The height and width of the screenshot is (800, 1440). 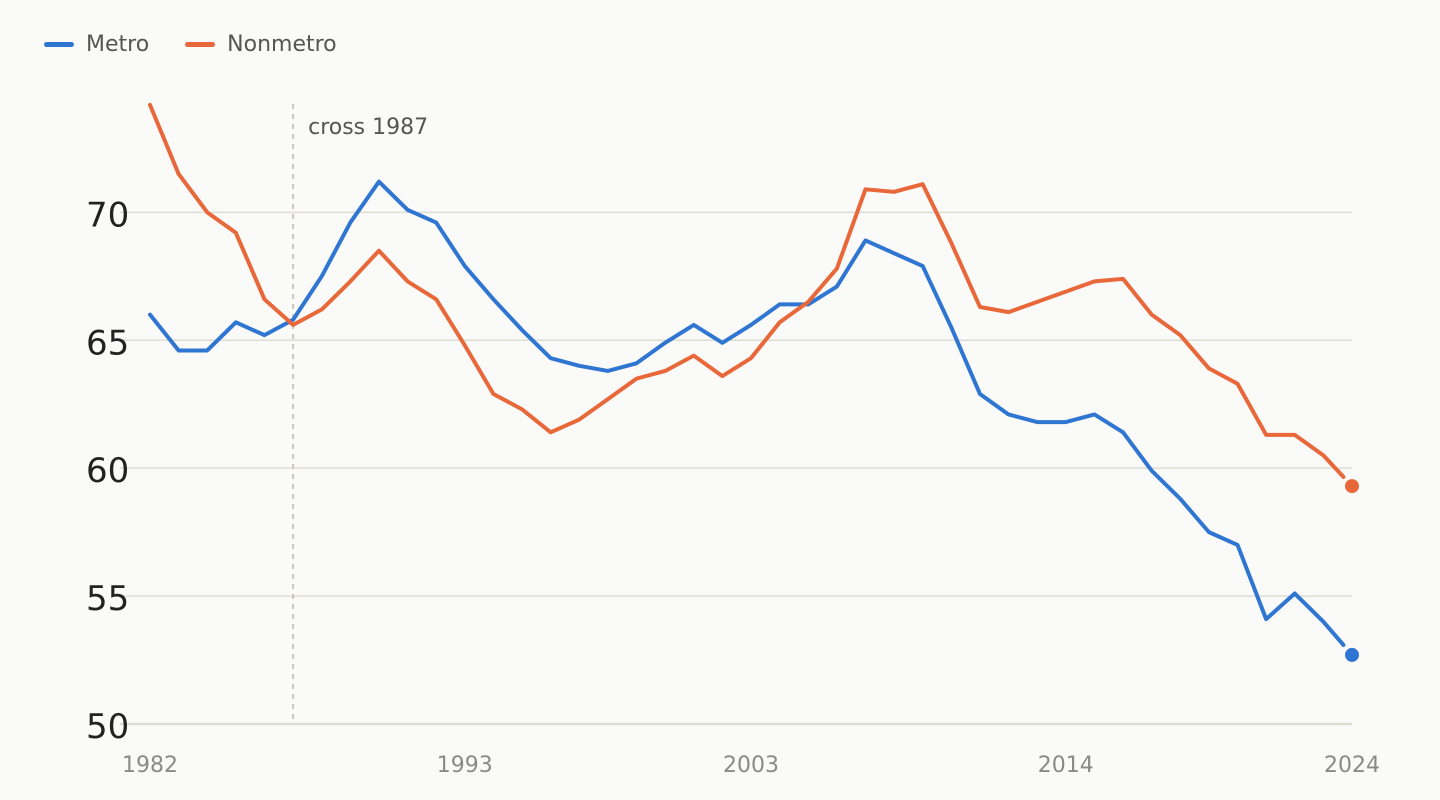 What do you see at coordinates (1352, 486) in the screenshot?
I see `series-end-point-nonmetro` at bounding box center [1352, 486].